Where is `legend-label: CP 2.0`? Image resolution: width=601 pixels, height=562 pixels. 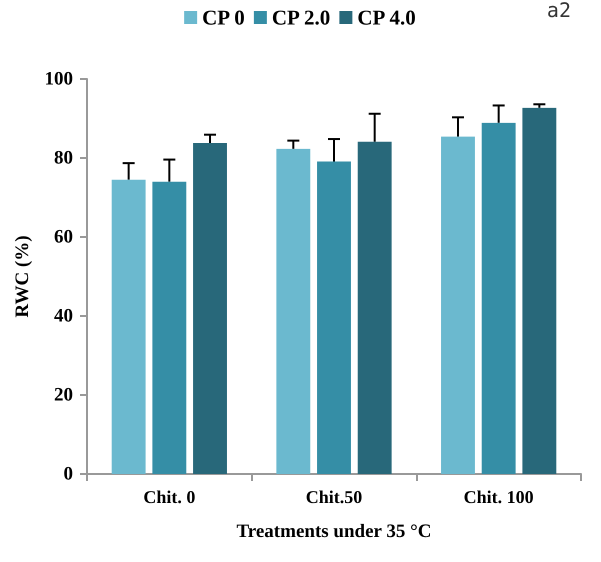 legend-label: CP 2.0 is located at coordinates (301, 18).